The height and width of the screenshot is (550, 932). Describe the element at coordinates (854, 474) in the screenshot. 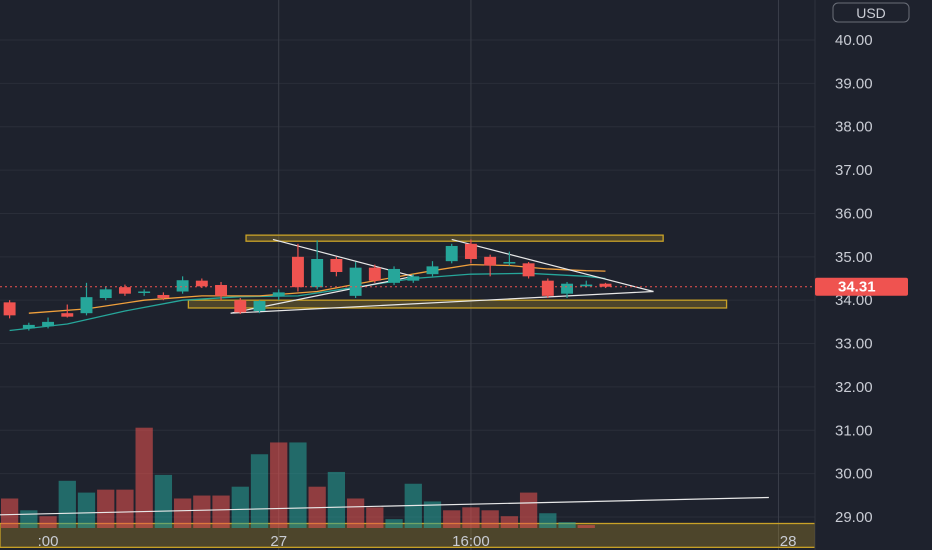

I see `price-tick-label: 30.00` at that location.